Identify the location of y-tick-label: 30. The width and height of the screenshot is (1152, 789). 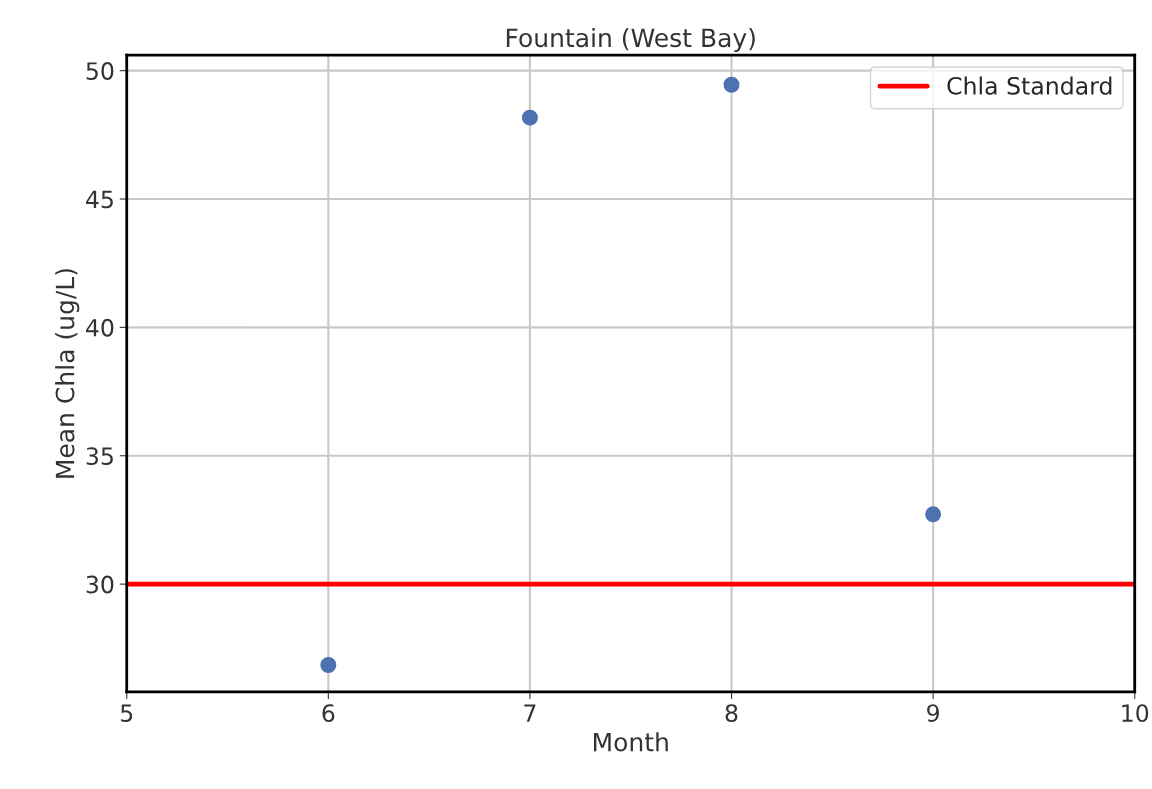
(100, 584).